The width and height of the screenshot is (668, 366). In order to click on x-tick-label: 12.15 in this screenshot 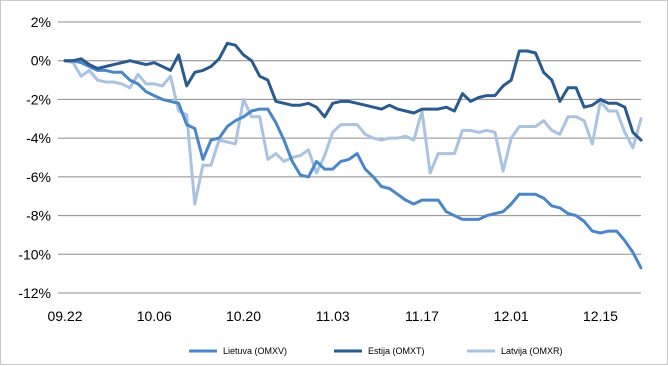, I will do `click(600, 316)`.